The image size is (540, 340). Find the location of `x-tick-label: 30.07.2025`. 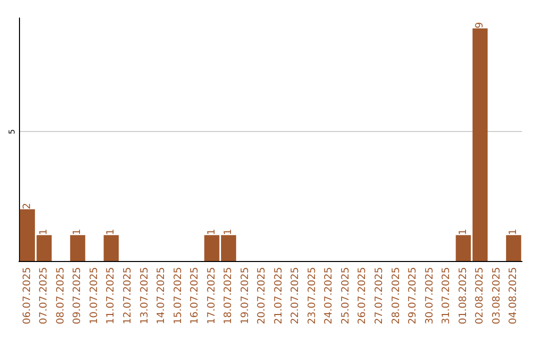

x-tick-label: 30.07.2025 is located at coordinates (430, 295).